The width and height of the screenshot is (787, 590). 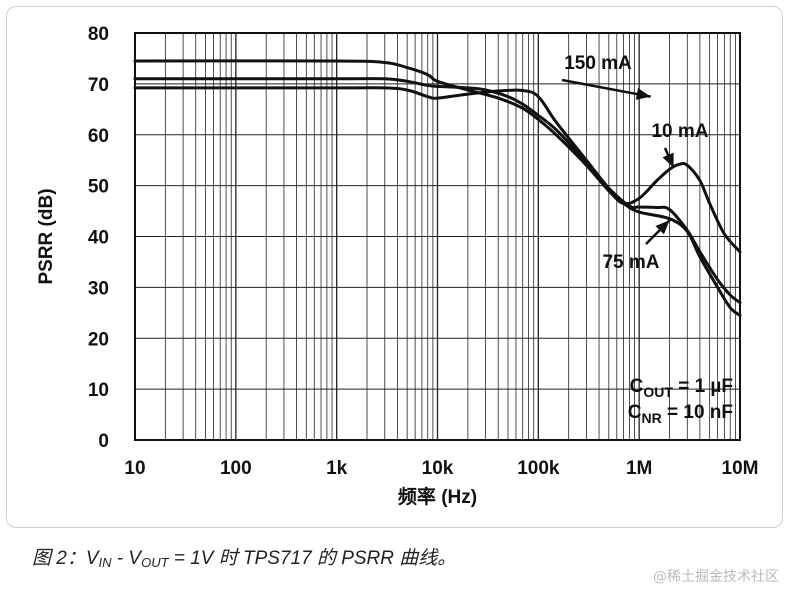 I want to click on caption-sub-in: IN, so click(x=105, y=562).